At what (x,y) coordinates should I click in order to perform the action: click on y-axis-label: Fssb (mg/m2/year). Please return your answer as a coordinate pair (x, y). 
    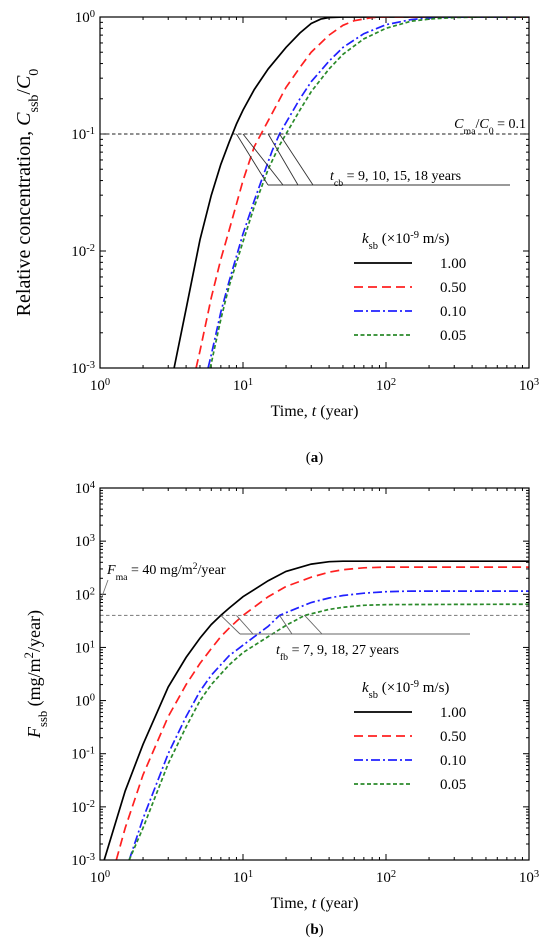
    Looking at the image, I should click on (36, 674).